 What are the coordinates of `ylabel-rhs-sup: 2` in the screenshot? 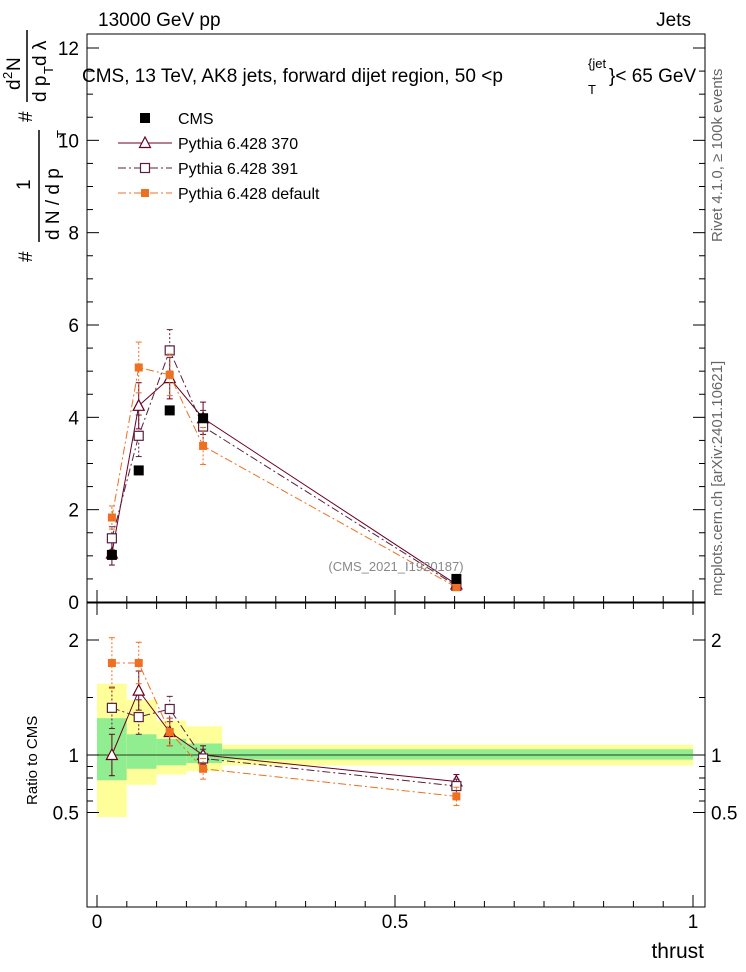 It's located at (7, 75).